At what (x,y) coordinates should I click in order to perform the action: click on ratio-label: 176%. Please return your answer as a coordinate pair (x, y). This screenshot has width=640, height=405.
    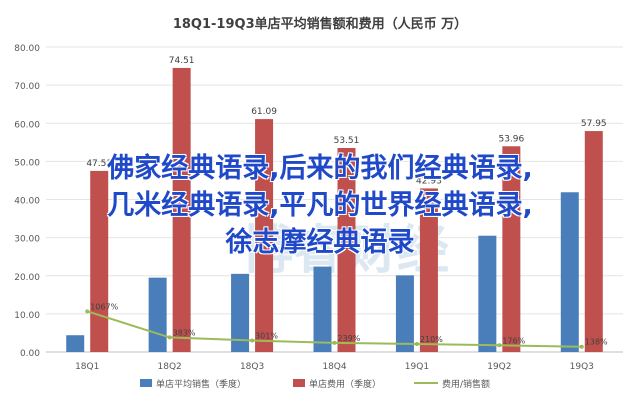
    Looking at the image, I should click on (513, 340).